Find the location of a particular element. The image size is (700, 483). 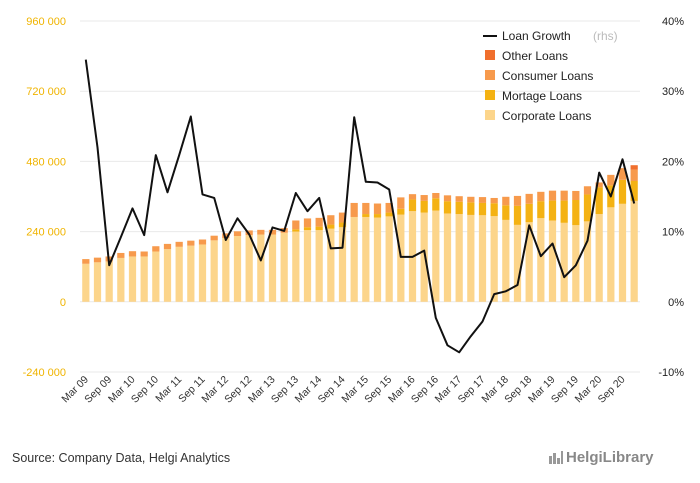

left-tick-label: -240 000 is located at coordinates (44, 373).